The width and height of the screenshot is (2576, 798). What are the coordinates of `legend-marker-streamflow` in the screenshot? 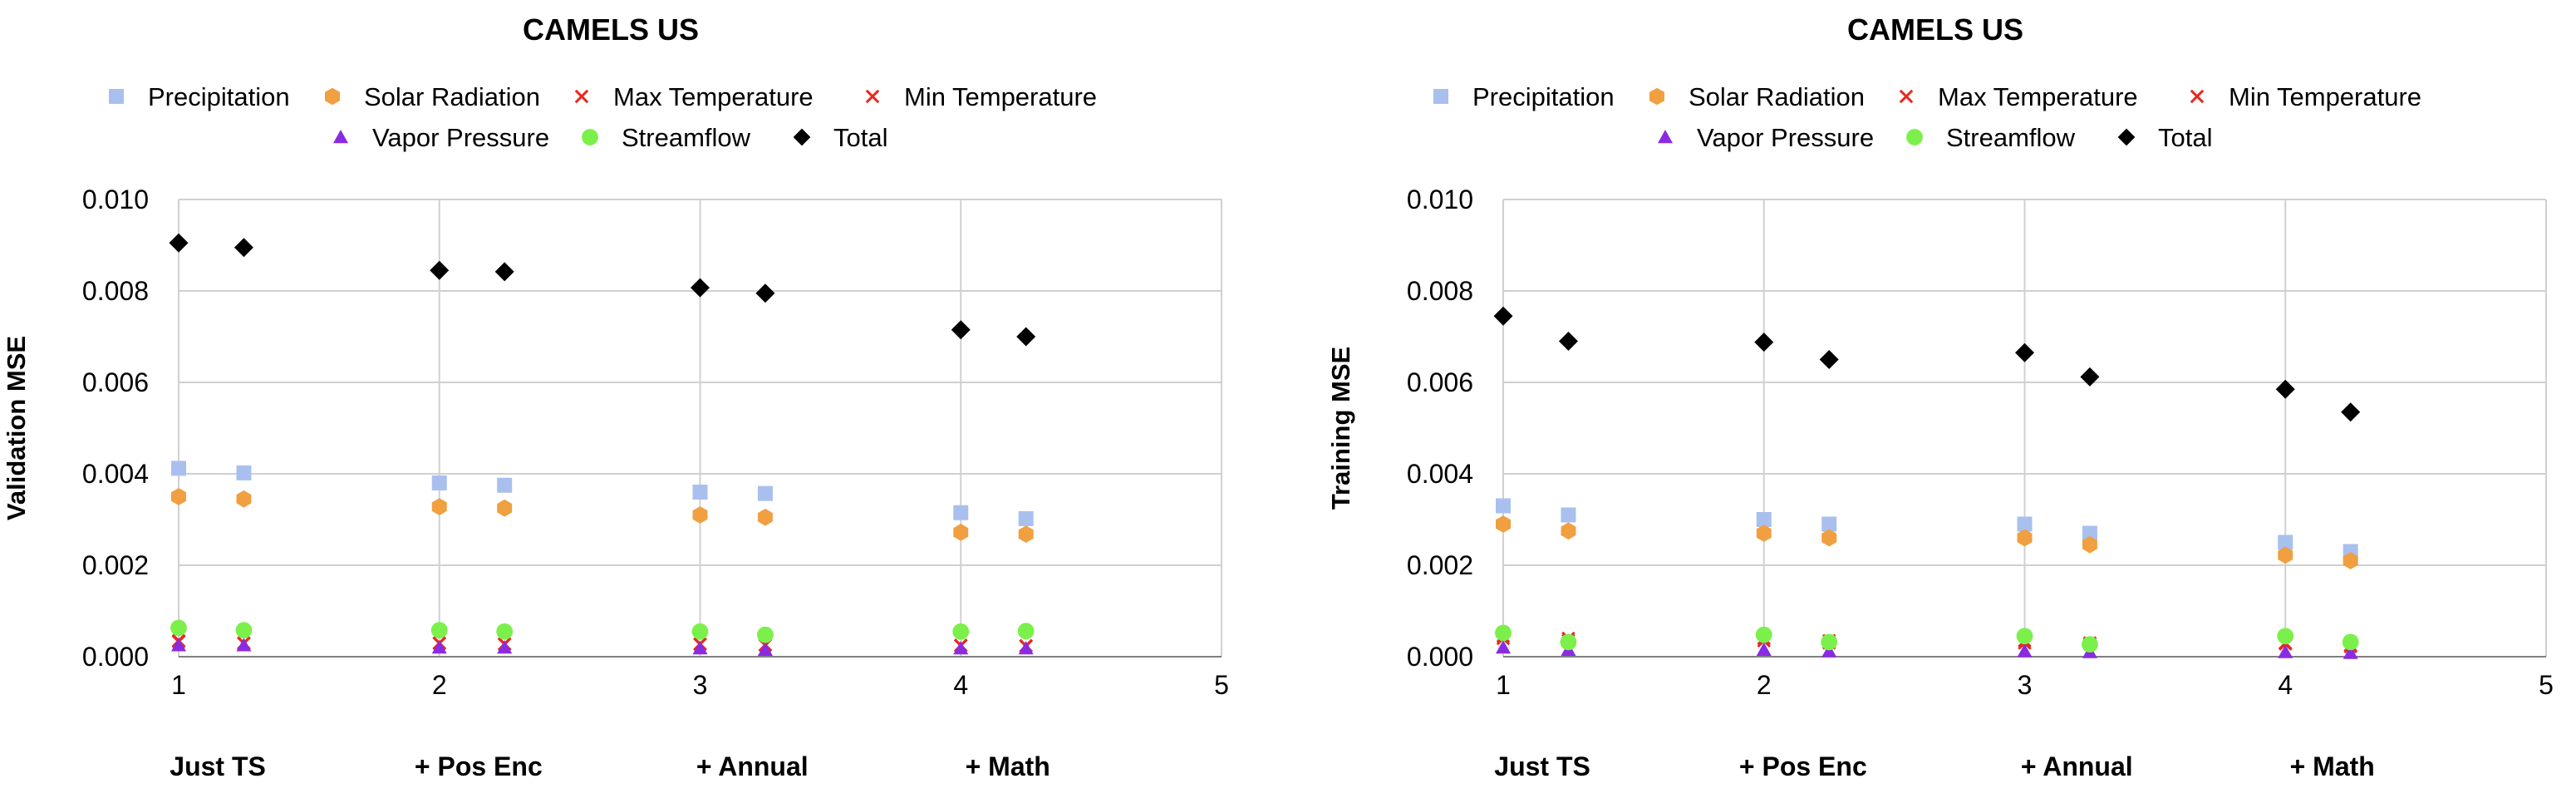 It's located at (1914, 137).